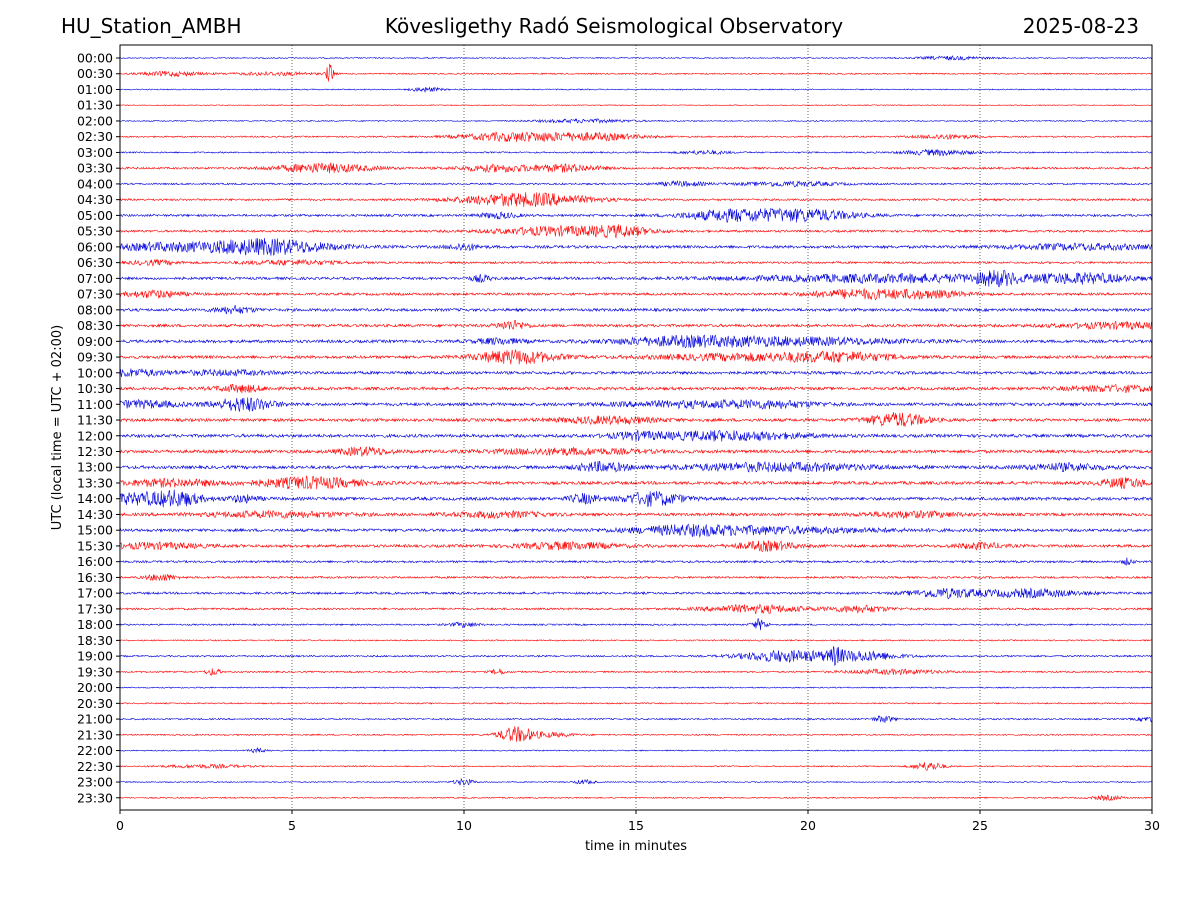  Describe the element at coordinates (95, 73) in the screenshot. I see `y-tick-label: 00:30` at that location.